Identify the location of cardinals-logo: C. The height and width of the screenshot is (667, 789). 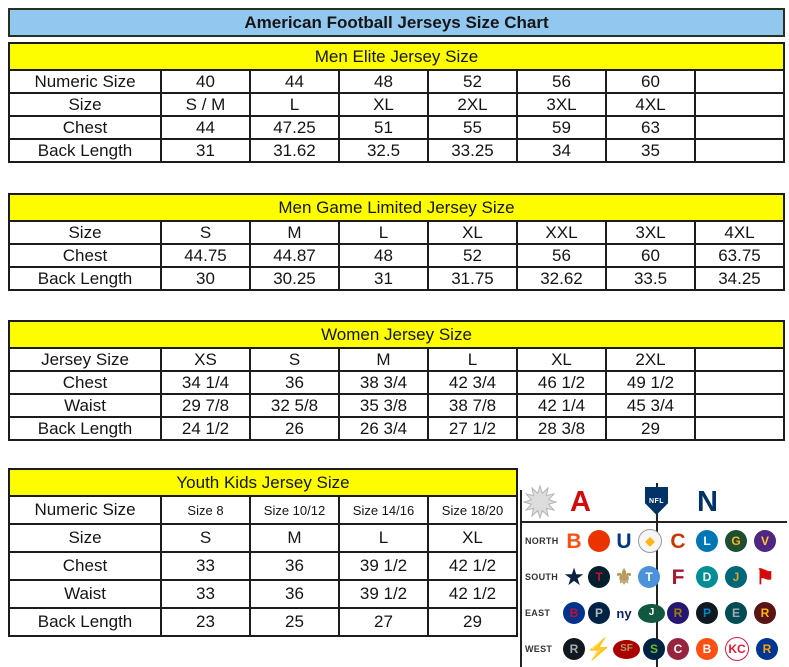
(678, 649).